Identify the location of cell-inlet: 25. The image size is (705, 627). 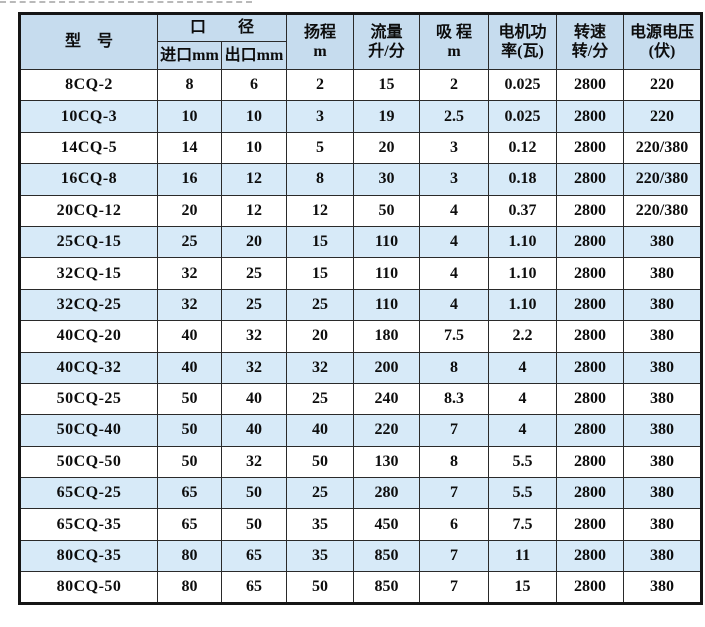
(189, 242).